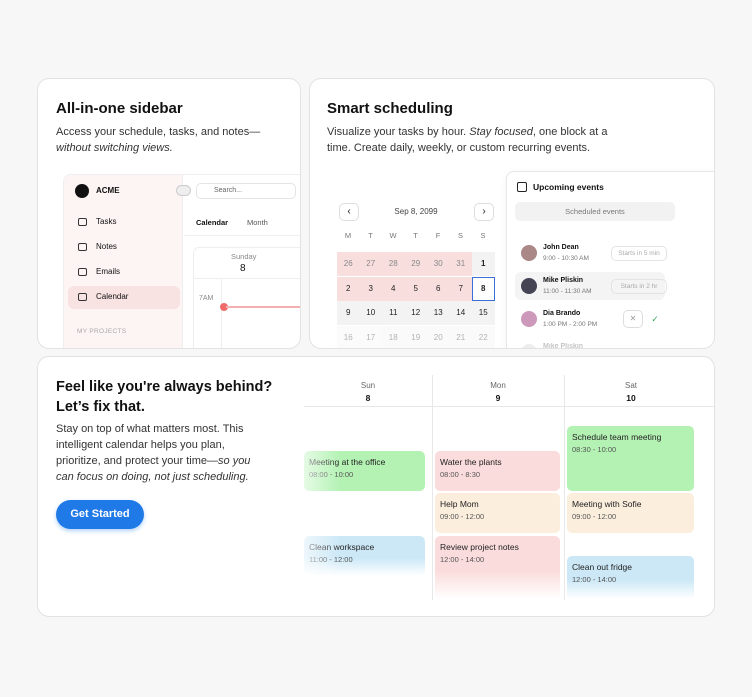 The width and height of the screenshot is (752, 697). I want to click on event-time: 09:00 - 12:00, so click(462, 516).